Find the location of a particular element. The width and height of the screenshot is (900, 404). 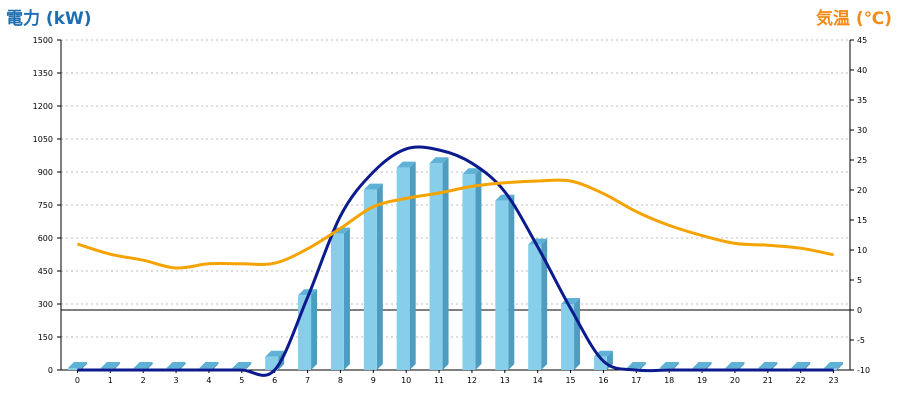

x-tick-label: 18 is located at coordinates (669, 380).